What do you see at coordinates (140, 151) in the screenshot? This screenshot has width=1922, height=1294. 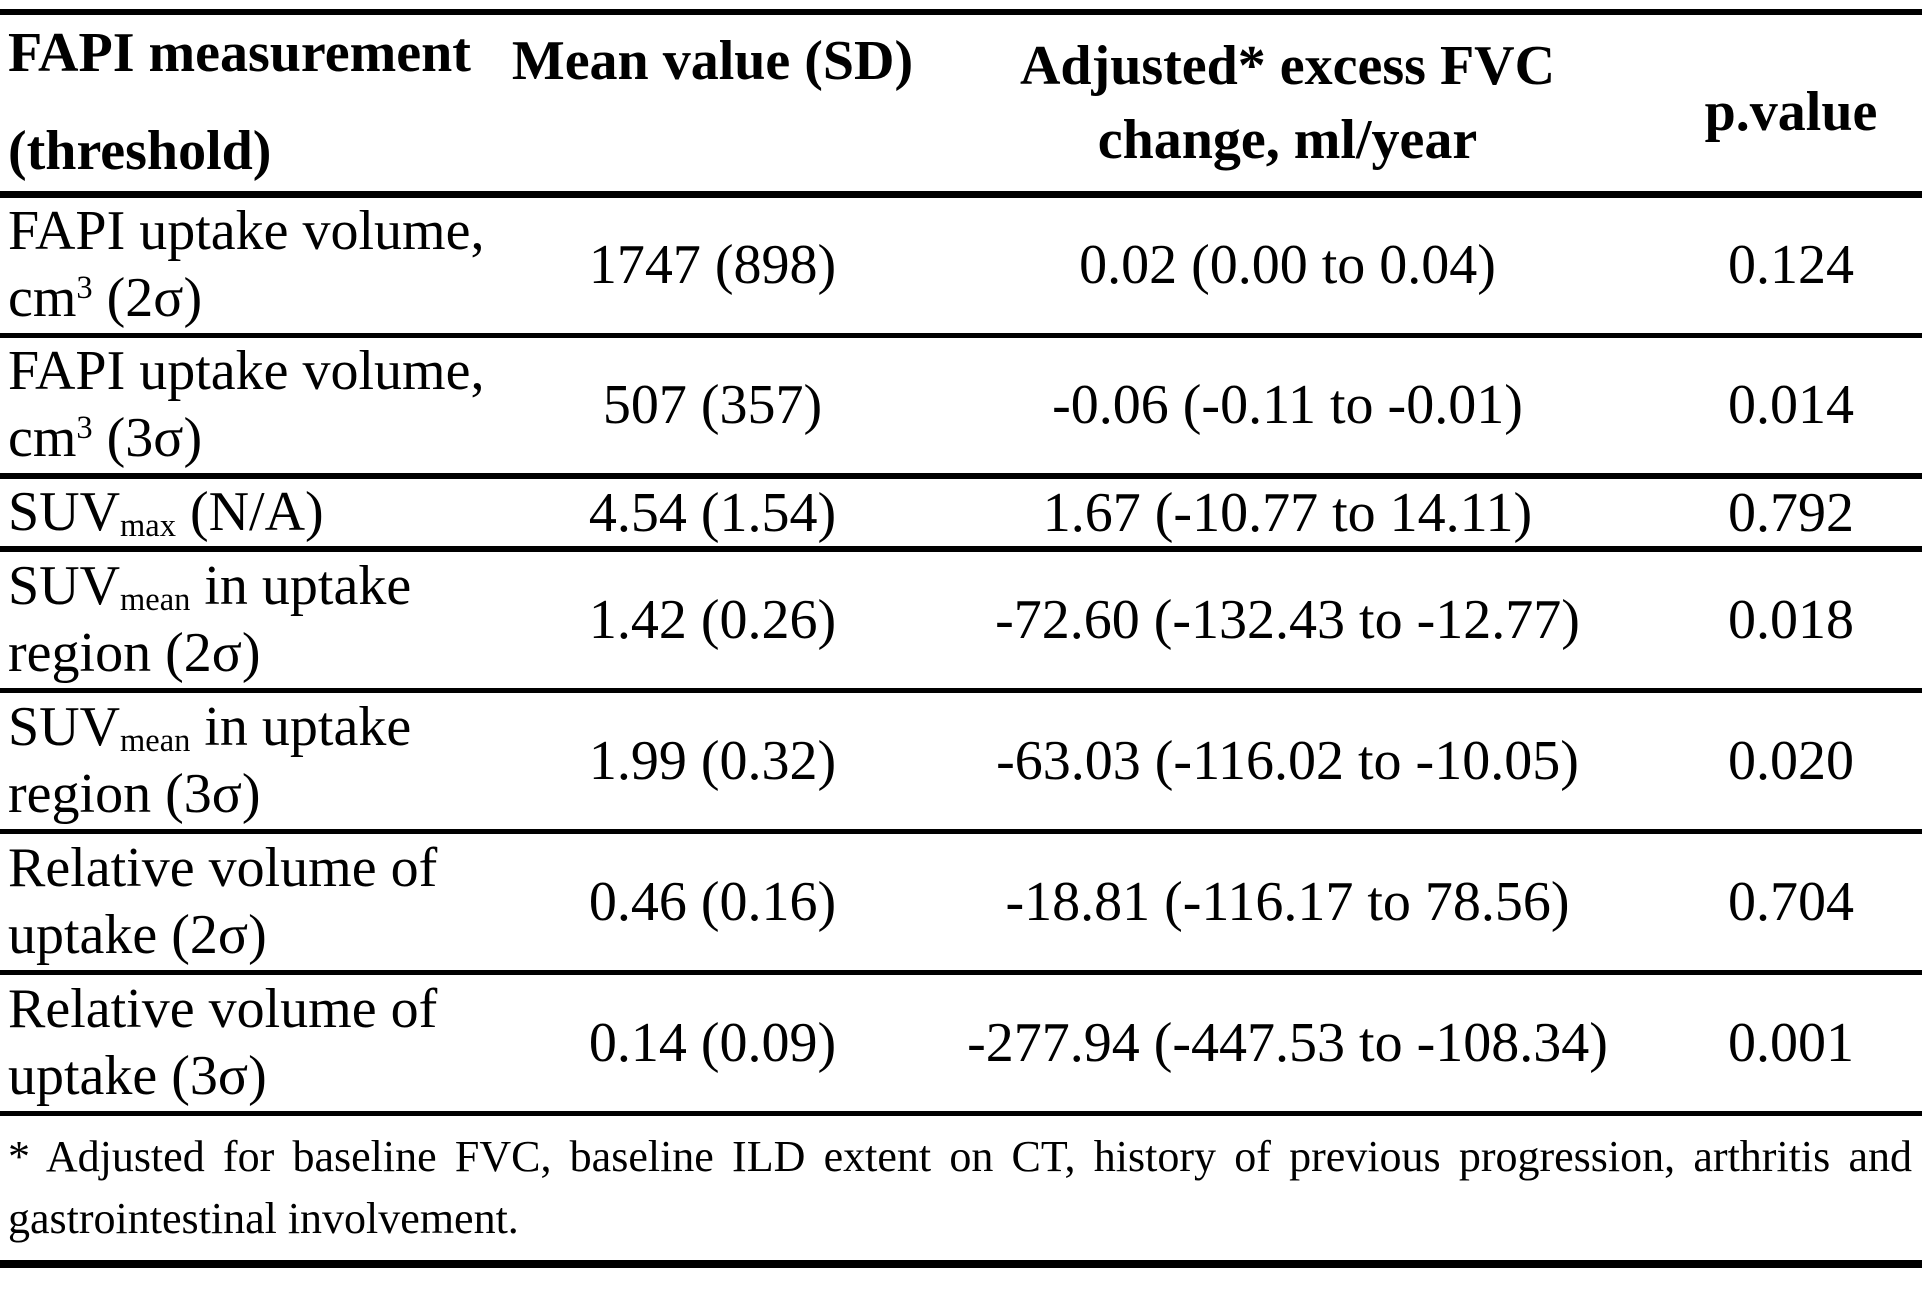 I see `header-threshold-line2: (threshold)` at bounding box center [140, 151].